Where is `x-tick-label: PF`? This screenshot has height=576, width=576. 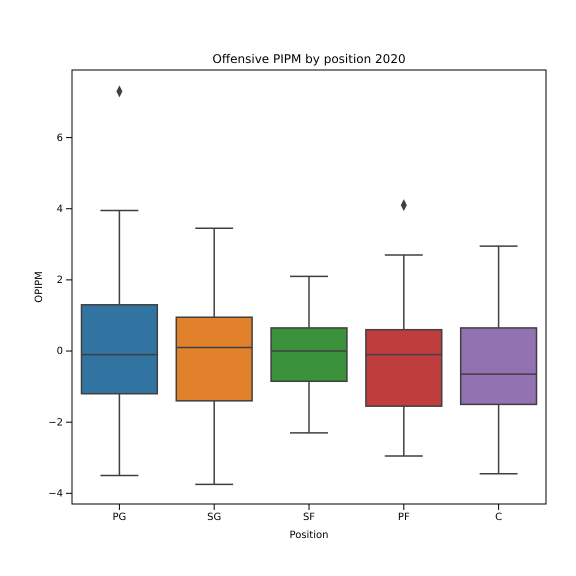 x-tick-label: PF is located at coordinates (404, 518).